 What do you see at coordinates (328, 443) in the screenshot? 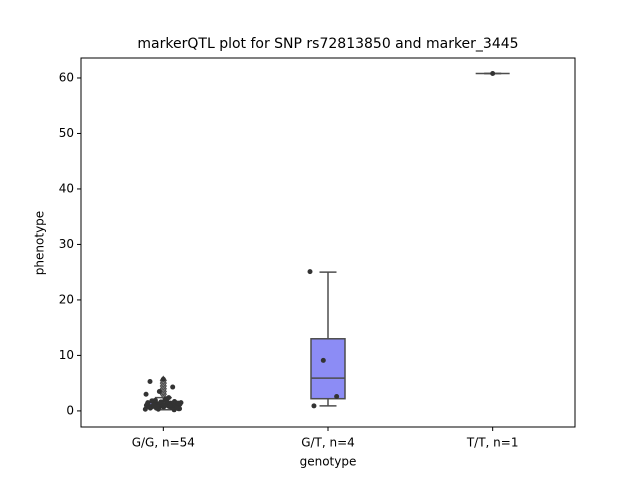
I see `x-tick-label: G/T, n=4` at bounding box center [328, 443].